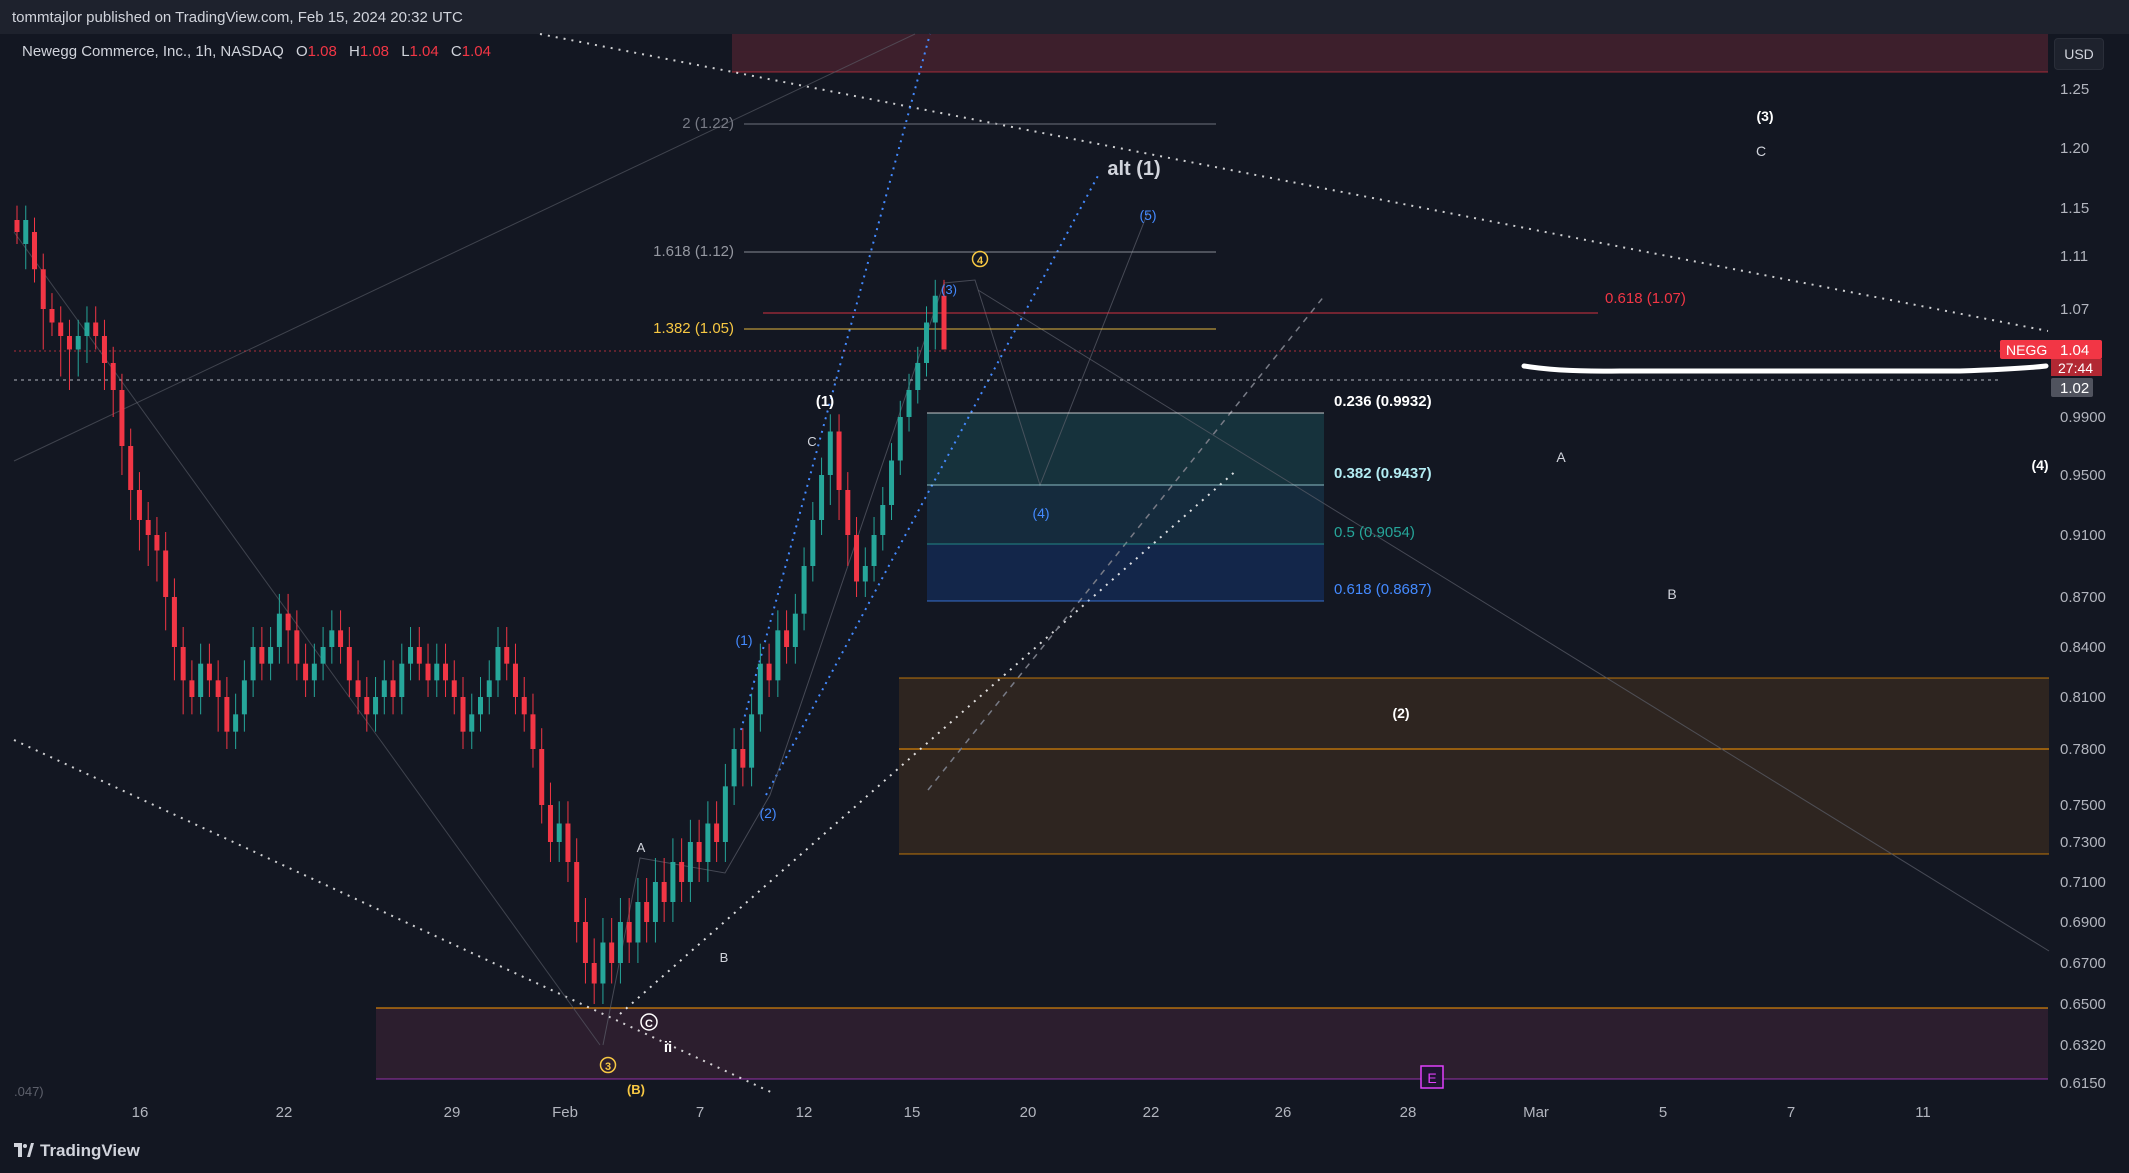 The width and height of the screenshot is (2129, 1173). I want to click on price-tick-label: 0.7500, so click(2083, 805).